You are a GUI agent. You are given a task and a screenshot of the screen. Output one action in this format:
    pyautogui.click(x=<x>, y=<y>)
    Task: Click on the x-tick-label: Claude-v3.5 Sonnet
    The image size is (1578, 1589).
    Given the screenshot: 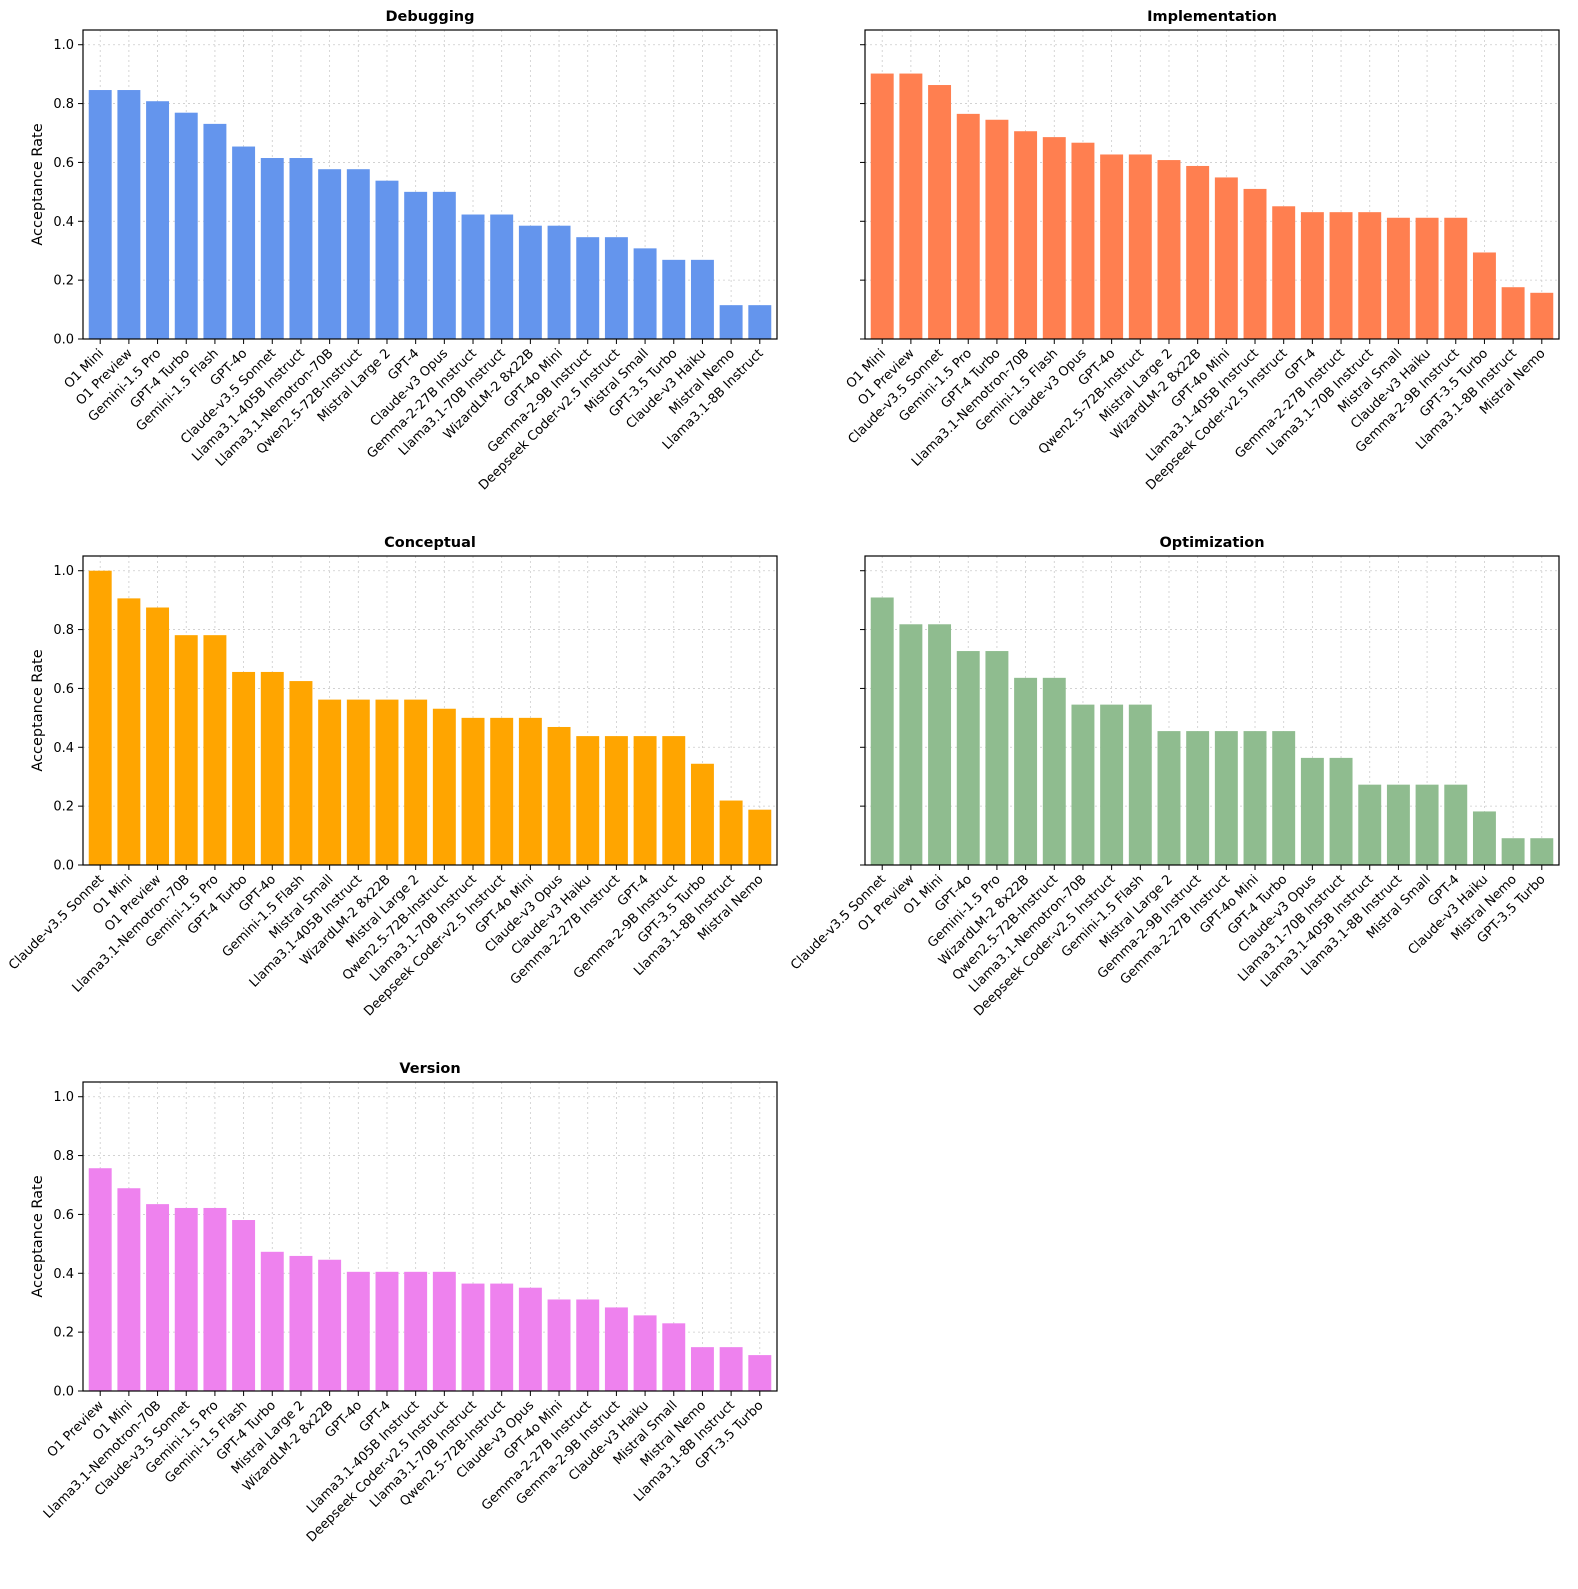 What is the action you would take?
    pyautogui.click(x=56, y=922)
    